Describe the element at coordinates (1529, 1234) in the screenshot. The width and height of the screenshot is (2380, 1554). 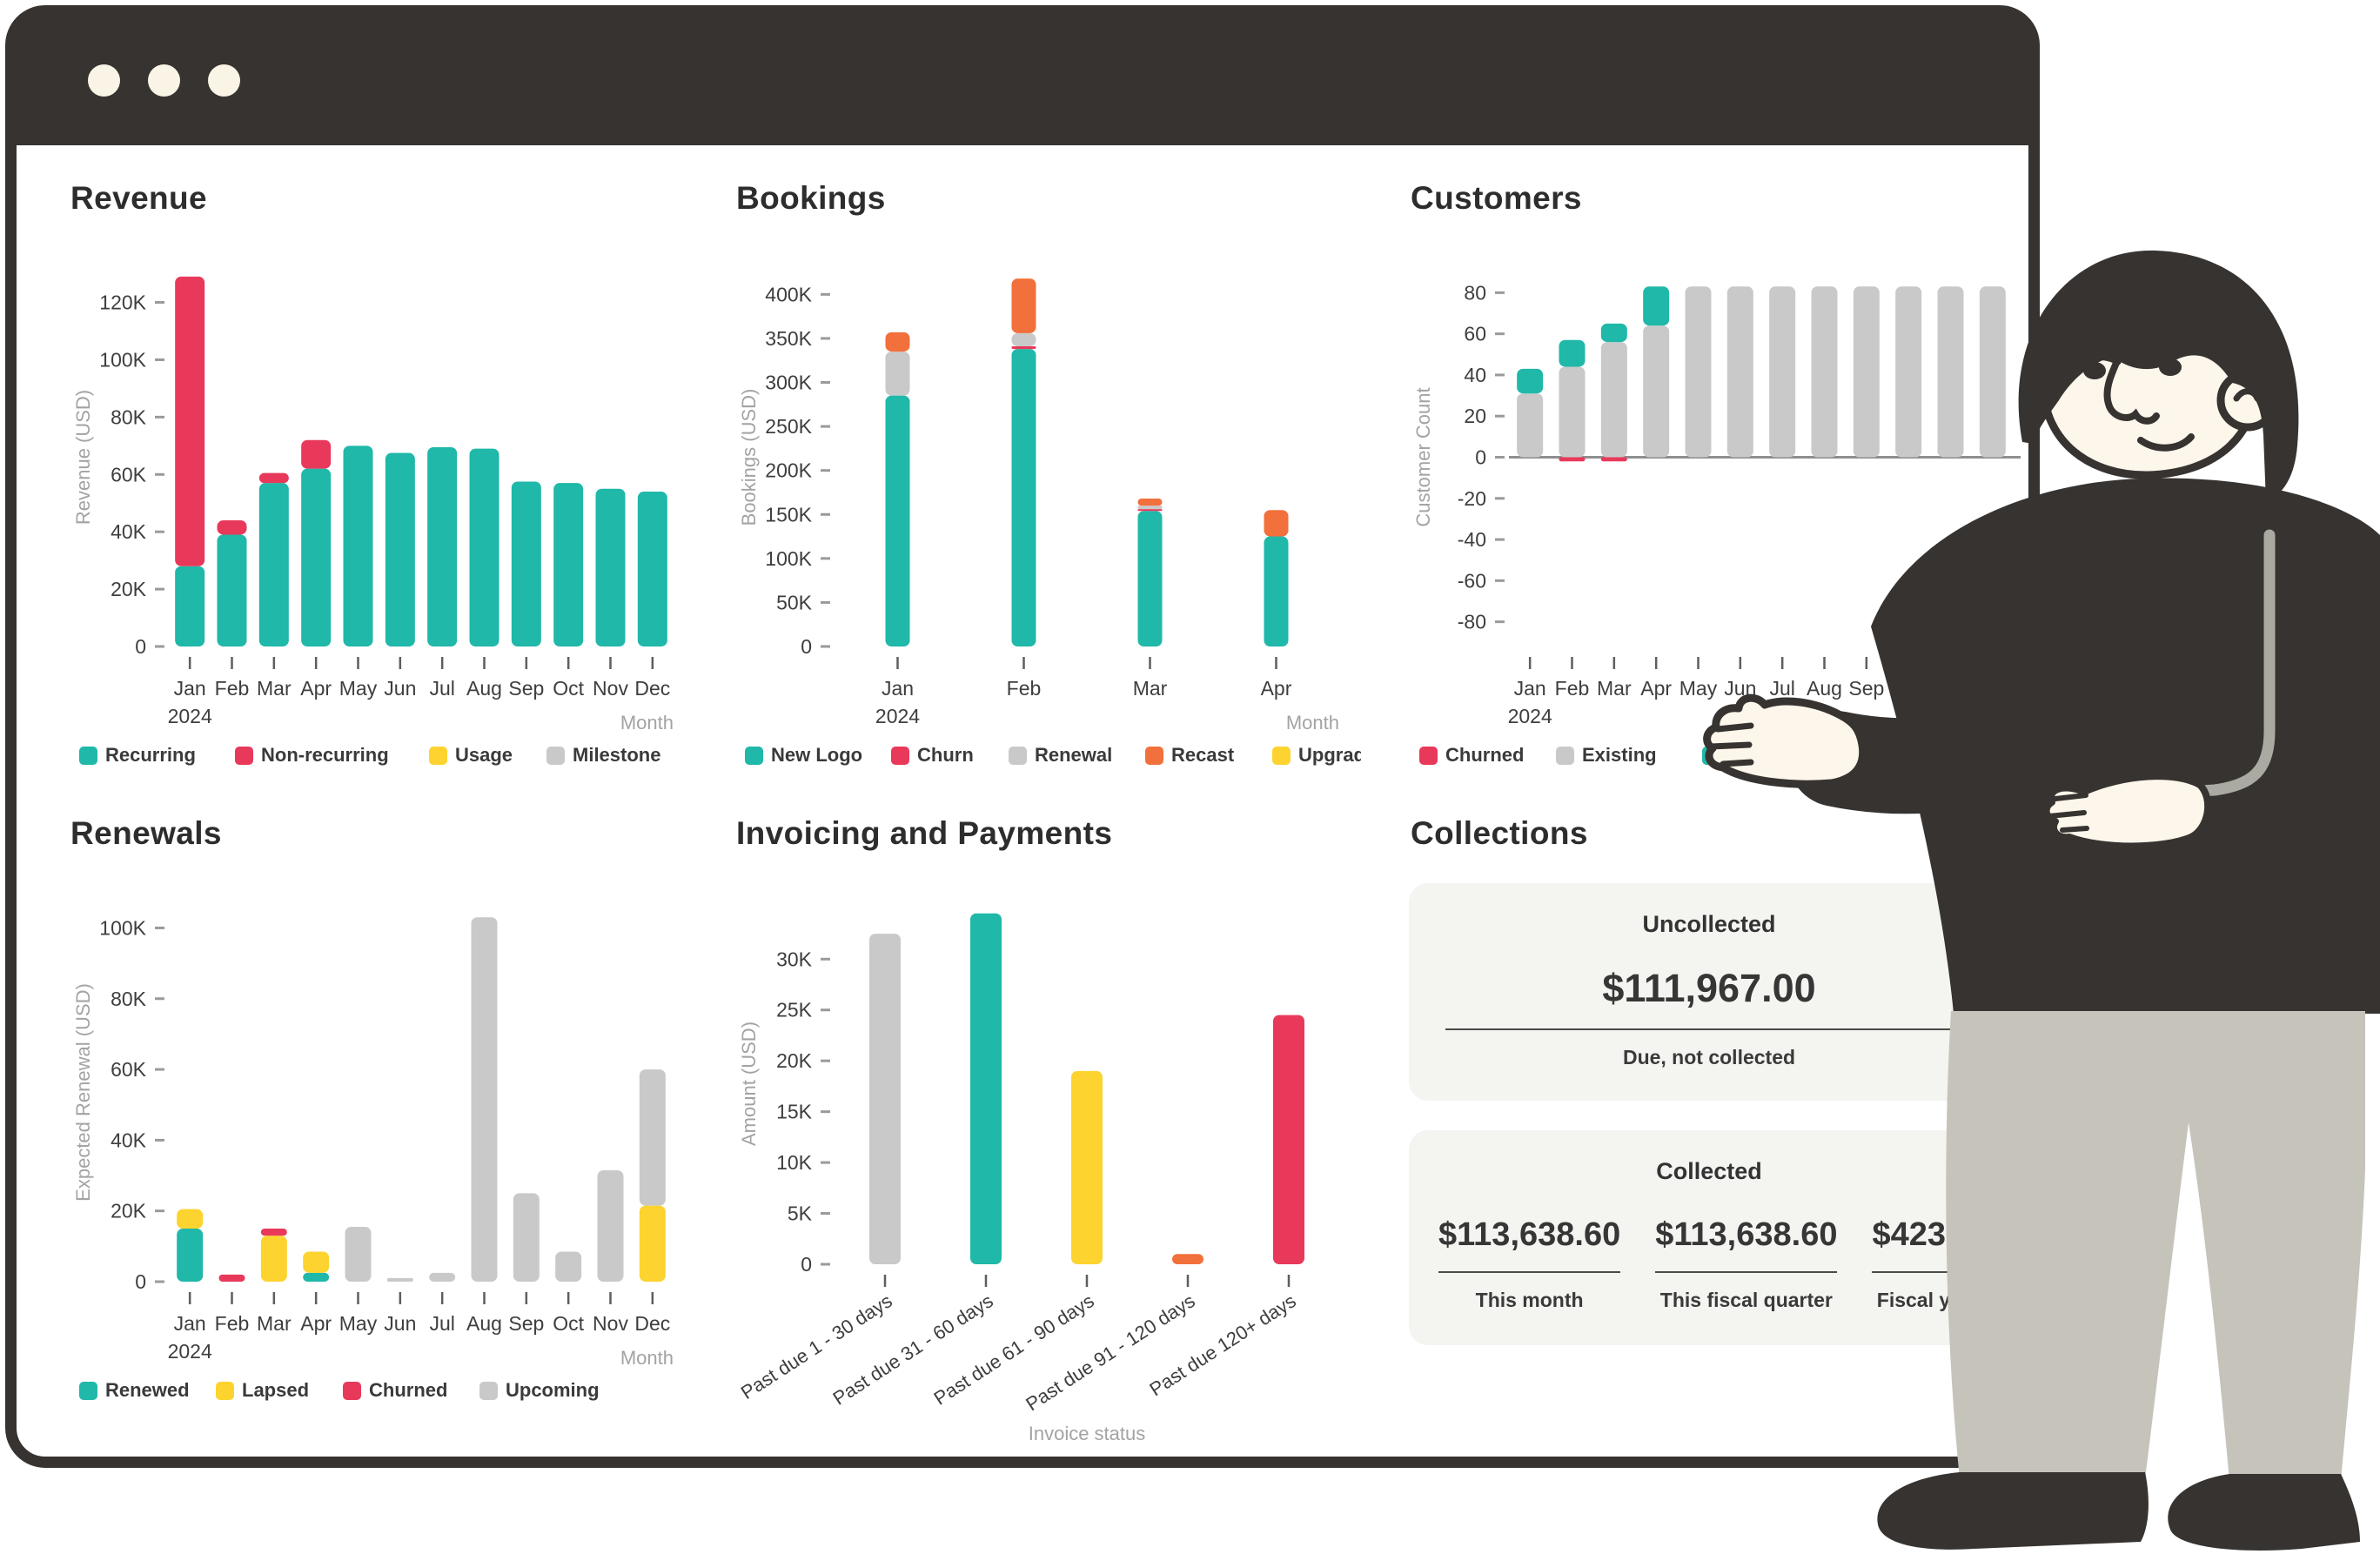
I see `collected-month-value: $113,638.60` at that location.